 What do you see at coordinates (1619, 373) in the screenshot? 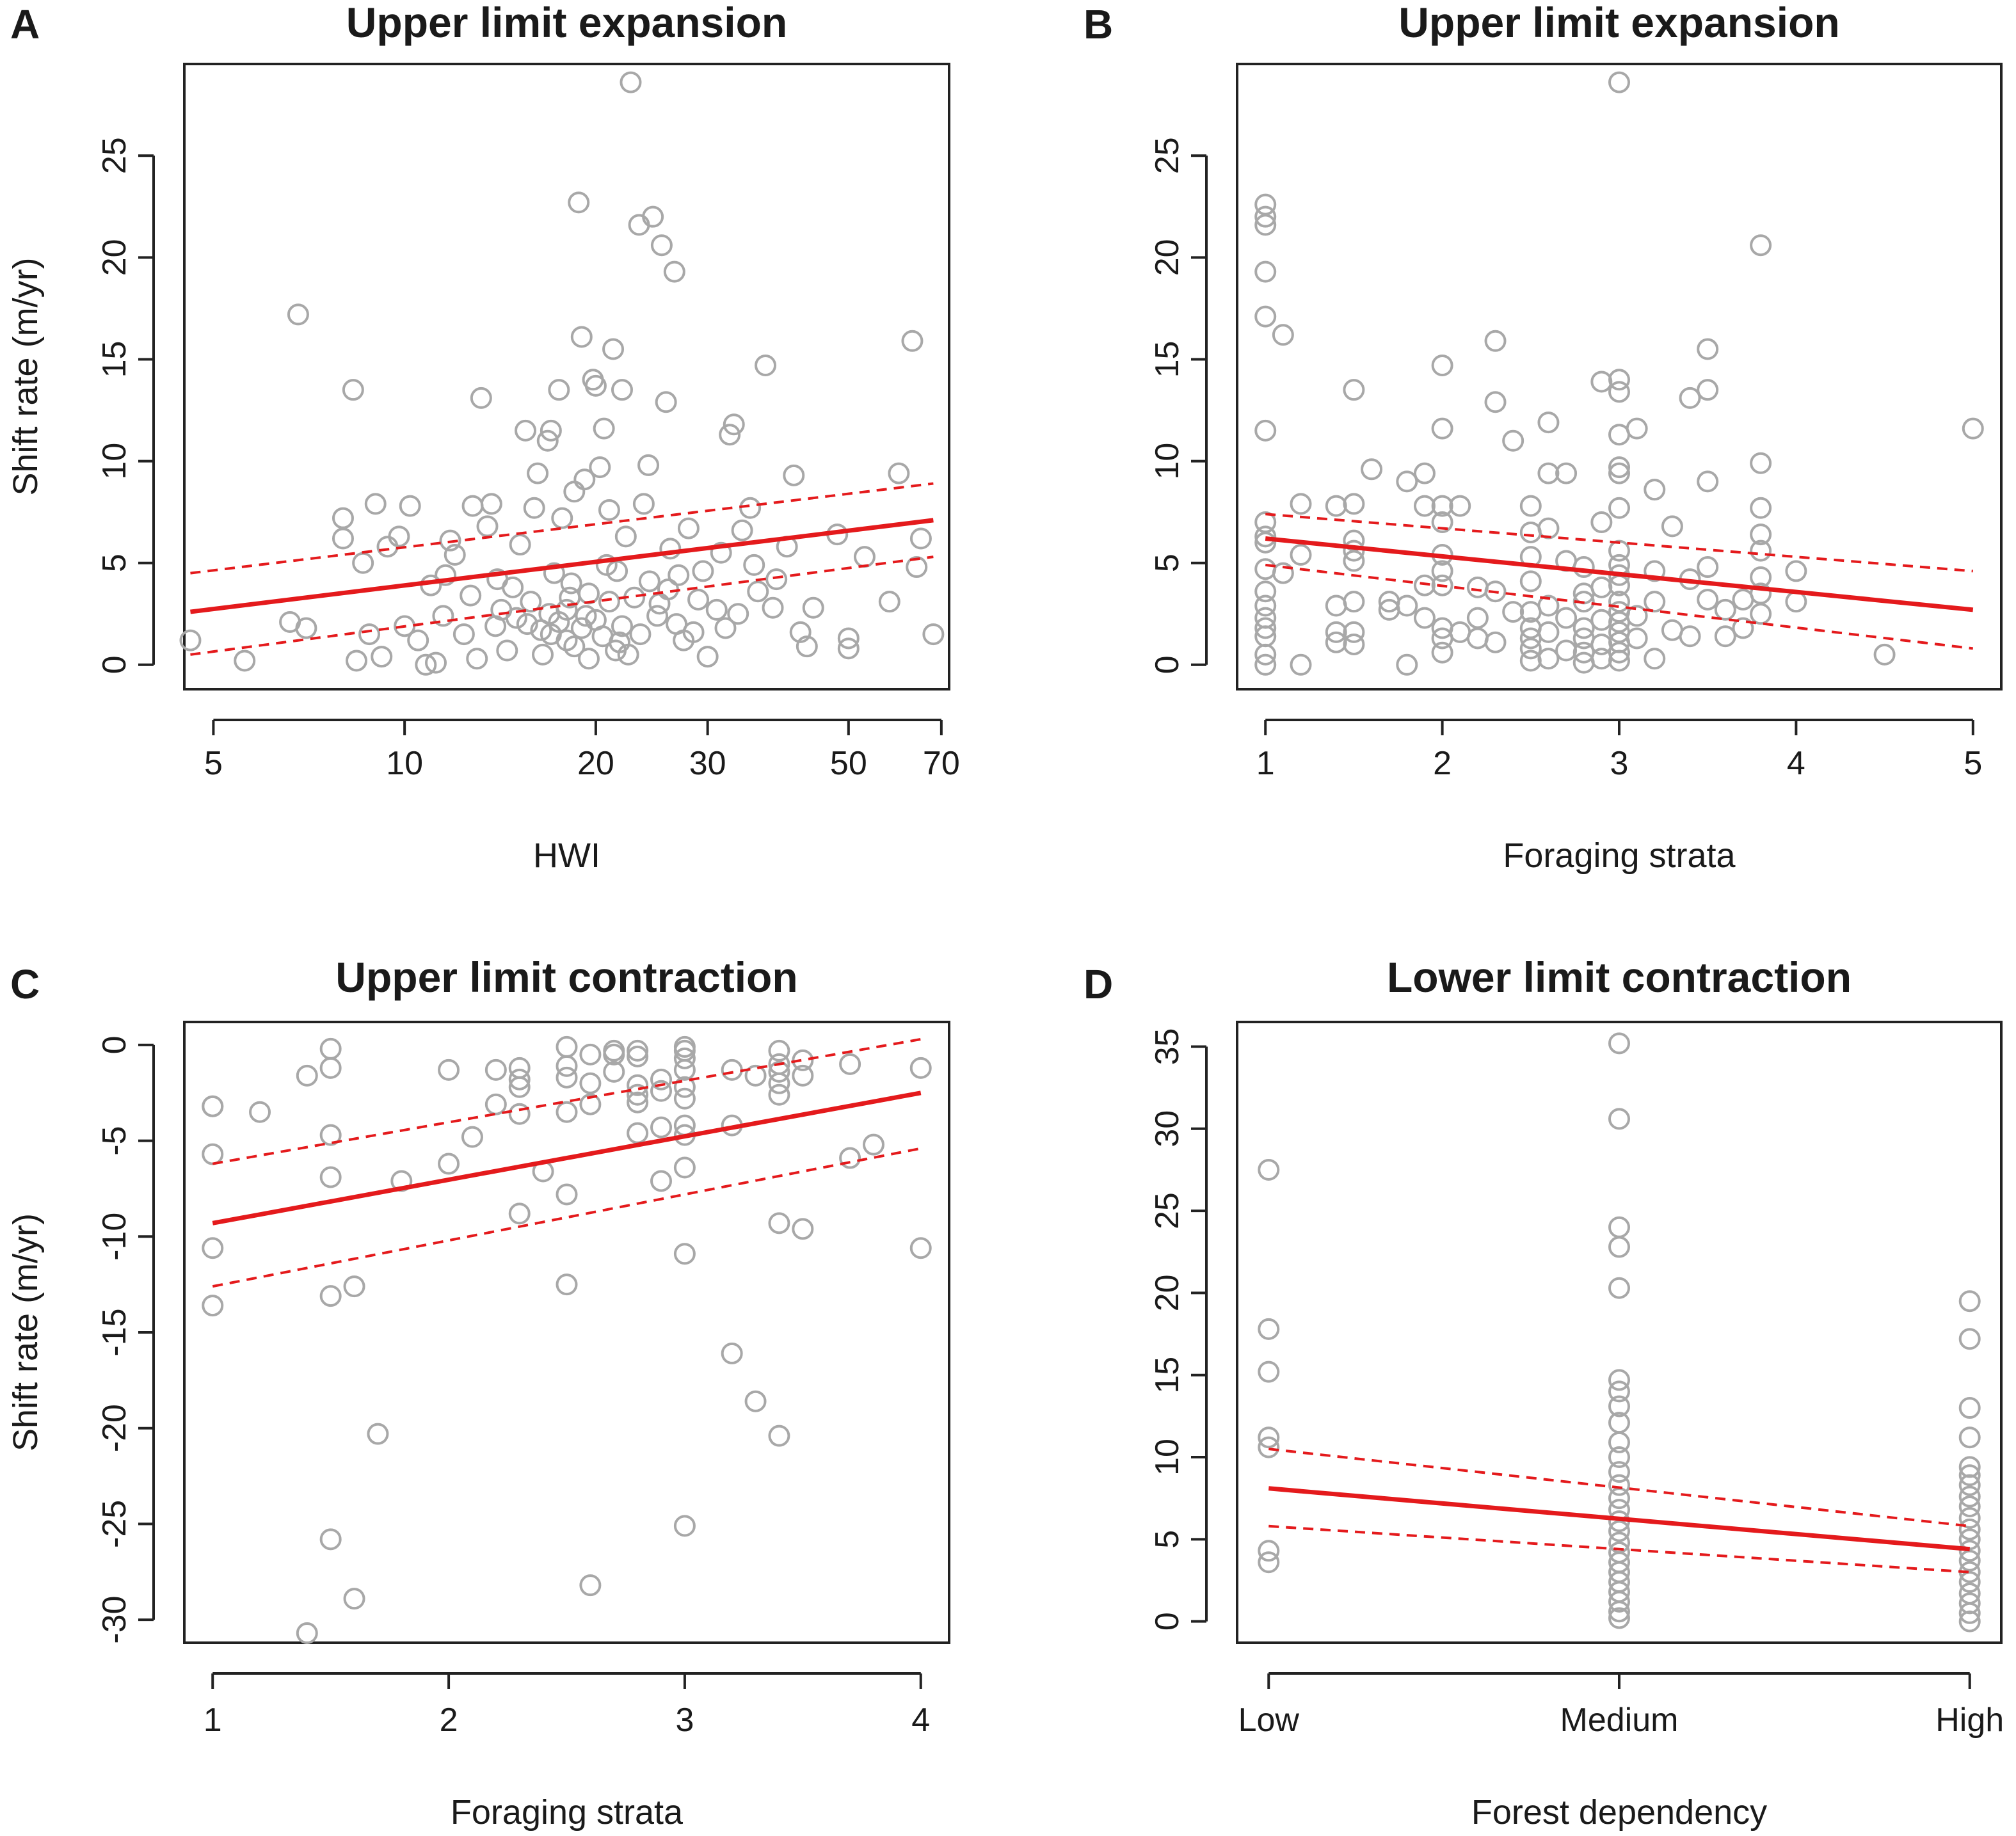
I see `panel-b-points` at bounding box center [1619, 373].